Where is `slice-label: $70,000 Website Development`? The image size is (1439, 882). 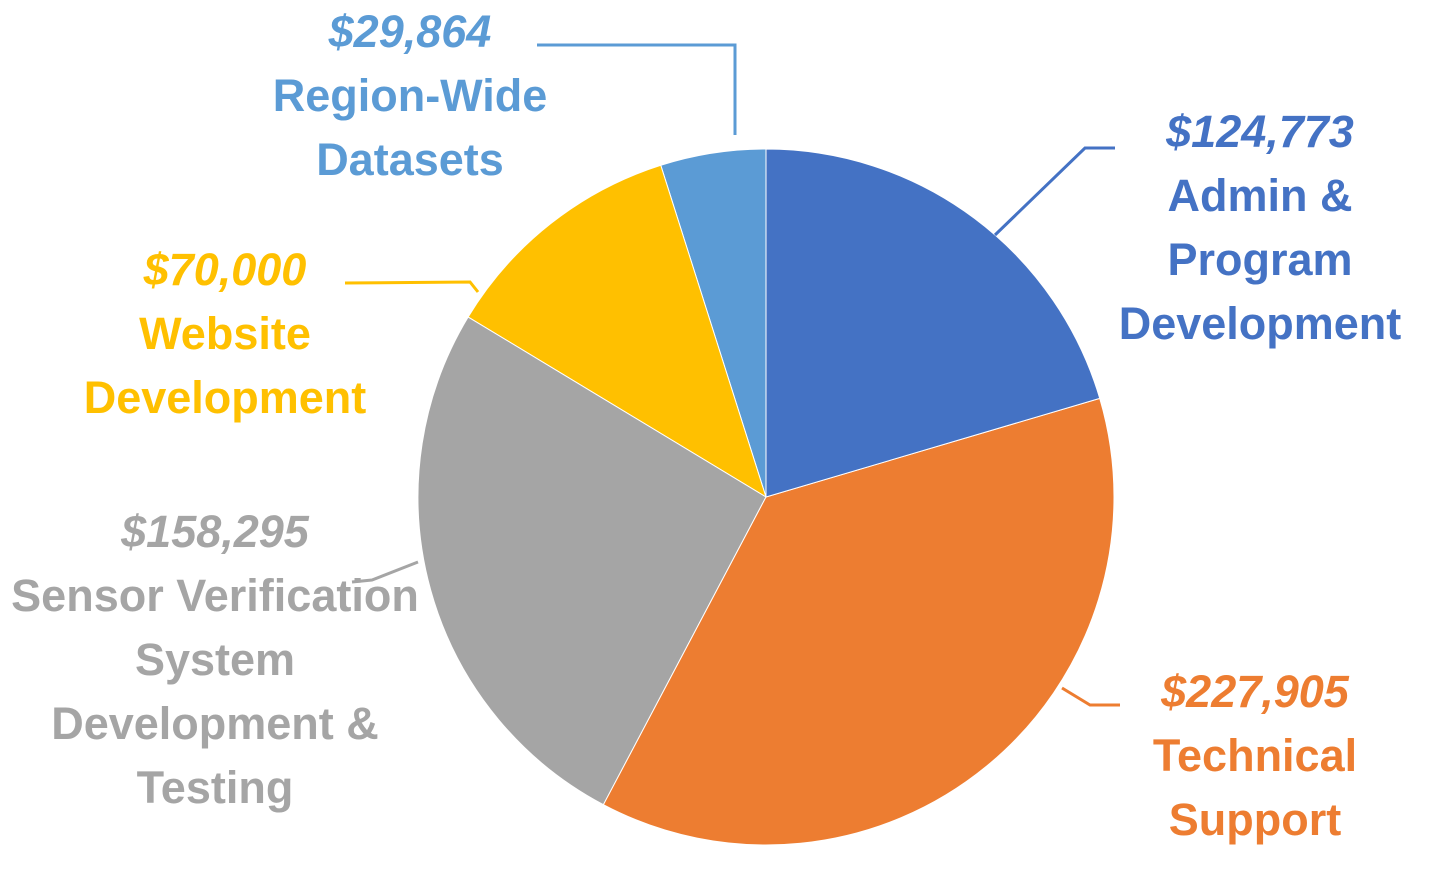
slice-label: $70,000 Website Development is located at coordinates (225, 334).